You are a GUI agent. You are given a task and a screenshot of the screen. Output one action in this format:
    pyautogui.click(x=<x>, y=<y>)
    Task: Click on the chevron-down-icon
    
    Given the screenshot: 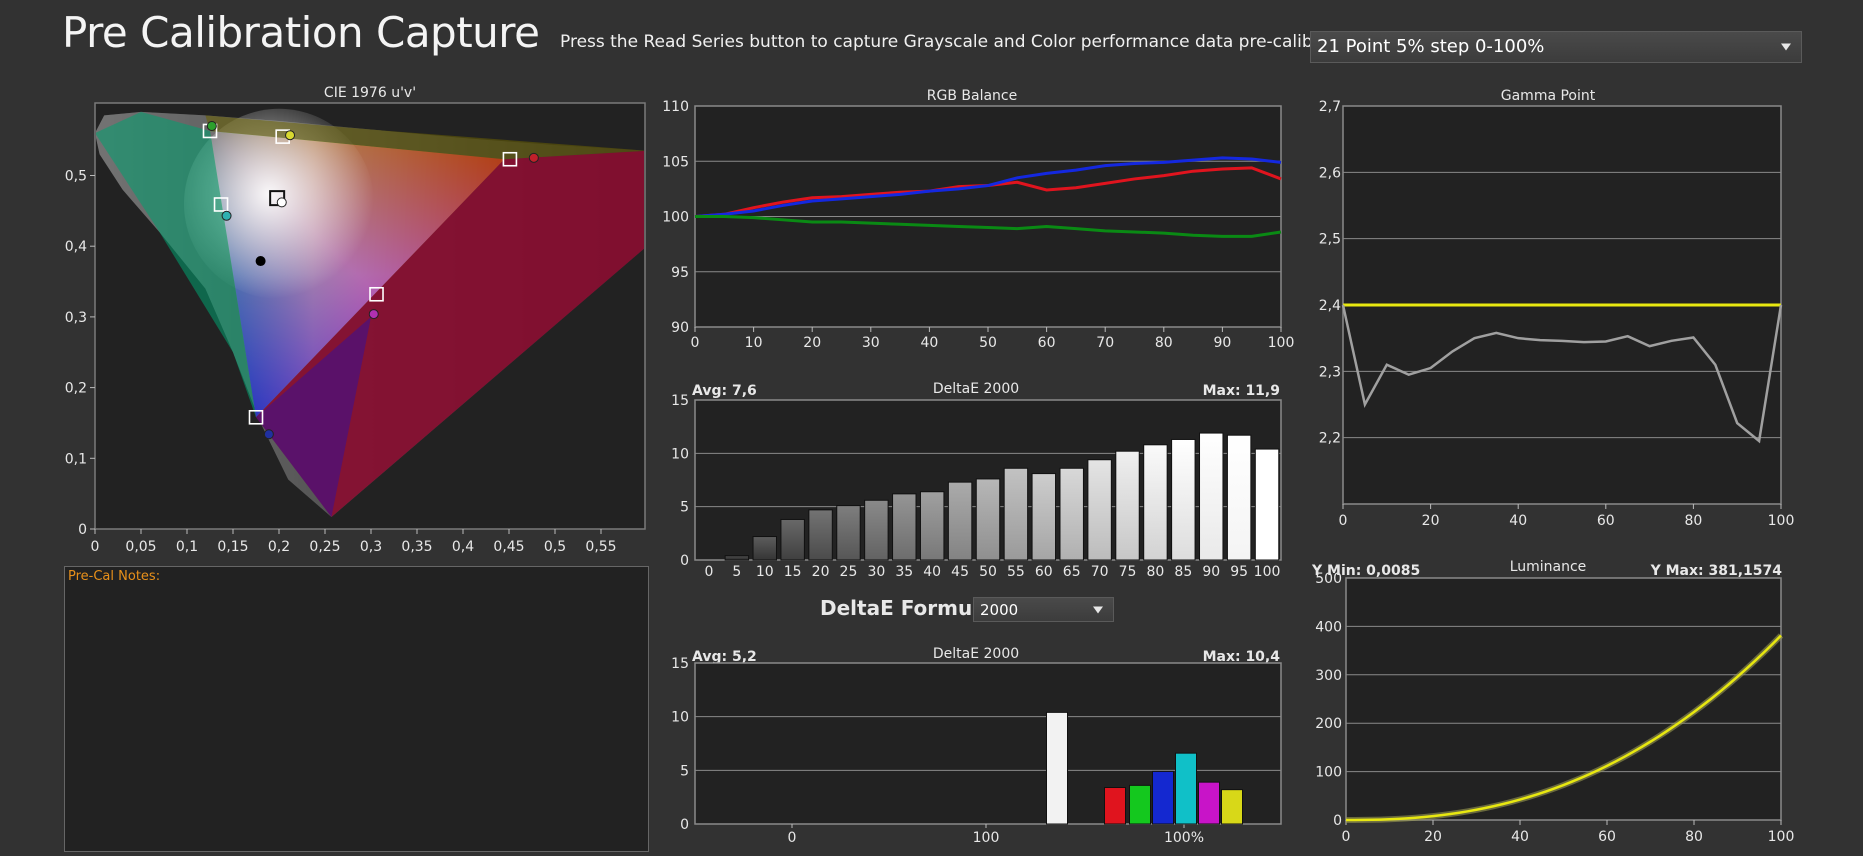 What is the action you would take?
    pyautogui.click(x=1786, y=47)
    